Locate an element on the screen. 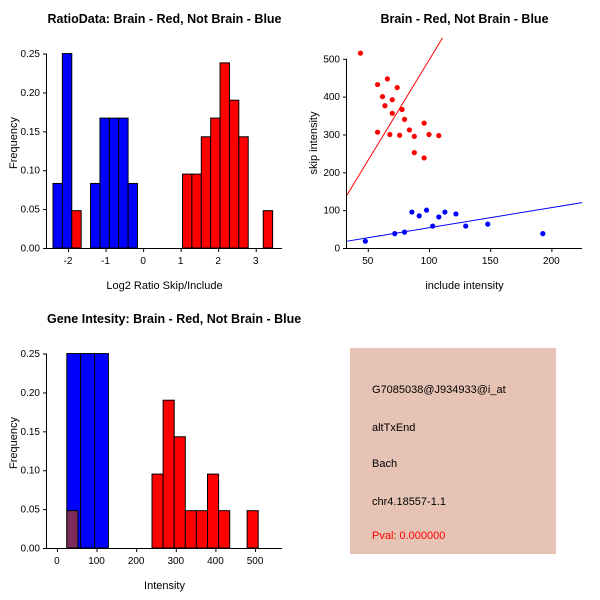 This screenshot has height=600, width=600. ratio-histogram-ylabel: Frequency is located at coordinates (14, 143).